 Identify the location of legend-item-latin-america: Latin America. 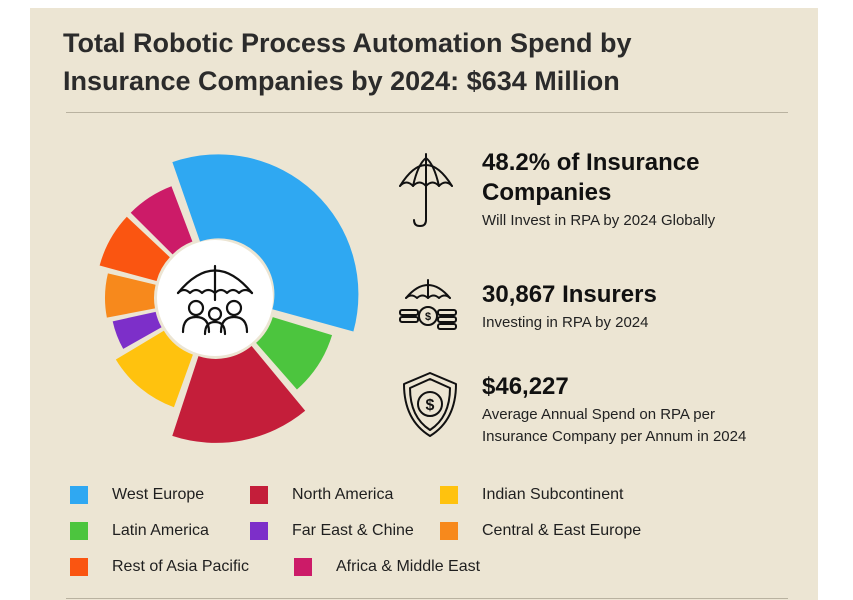
(139, 531).